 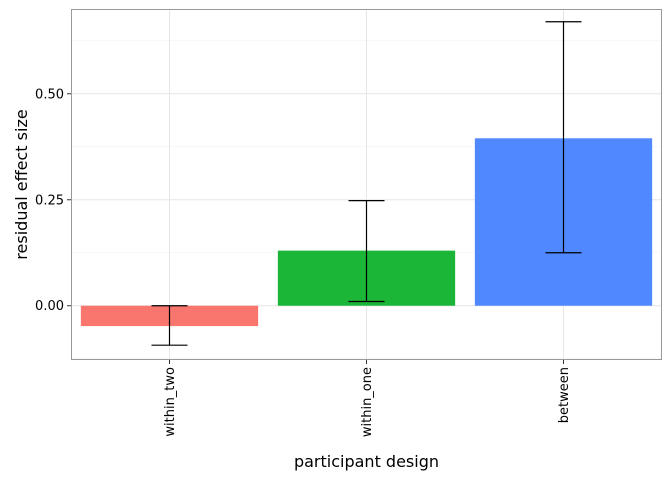 I want to click on error-bar-between, so click(x=563, y=137).